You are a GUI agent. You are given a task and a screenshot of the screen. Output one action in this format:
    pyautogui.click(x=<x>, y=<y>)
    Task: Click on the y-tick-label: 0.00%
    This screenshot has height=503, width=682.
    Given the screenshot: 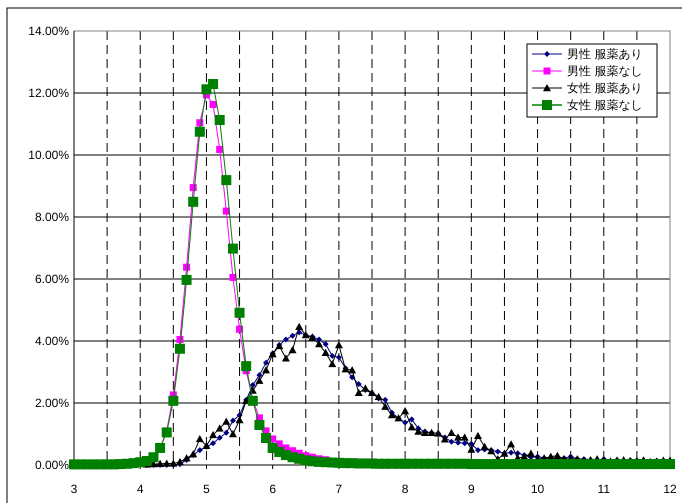 What is the action you would take?
    pyautogui.click(x=52, y=465)
    